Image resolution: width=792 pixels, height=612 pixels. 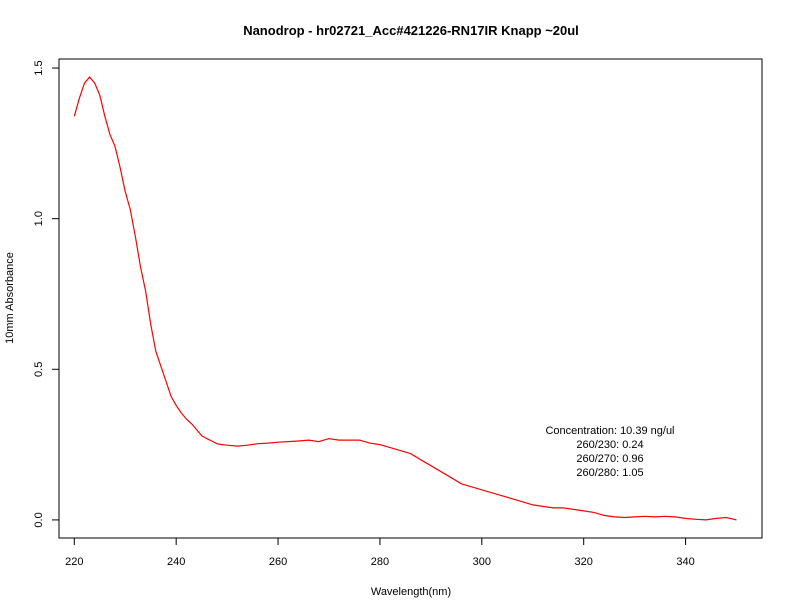 What do you see at coordinates (482, 562) in the screenshot?
I see `x-tick-label: 300` at bounding box center [482, 562].